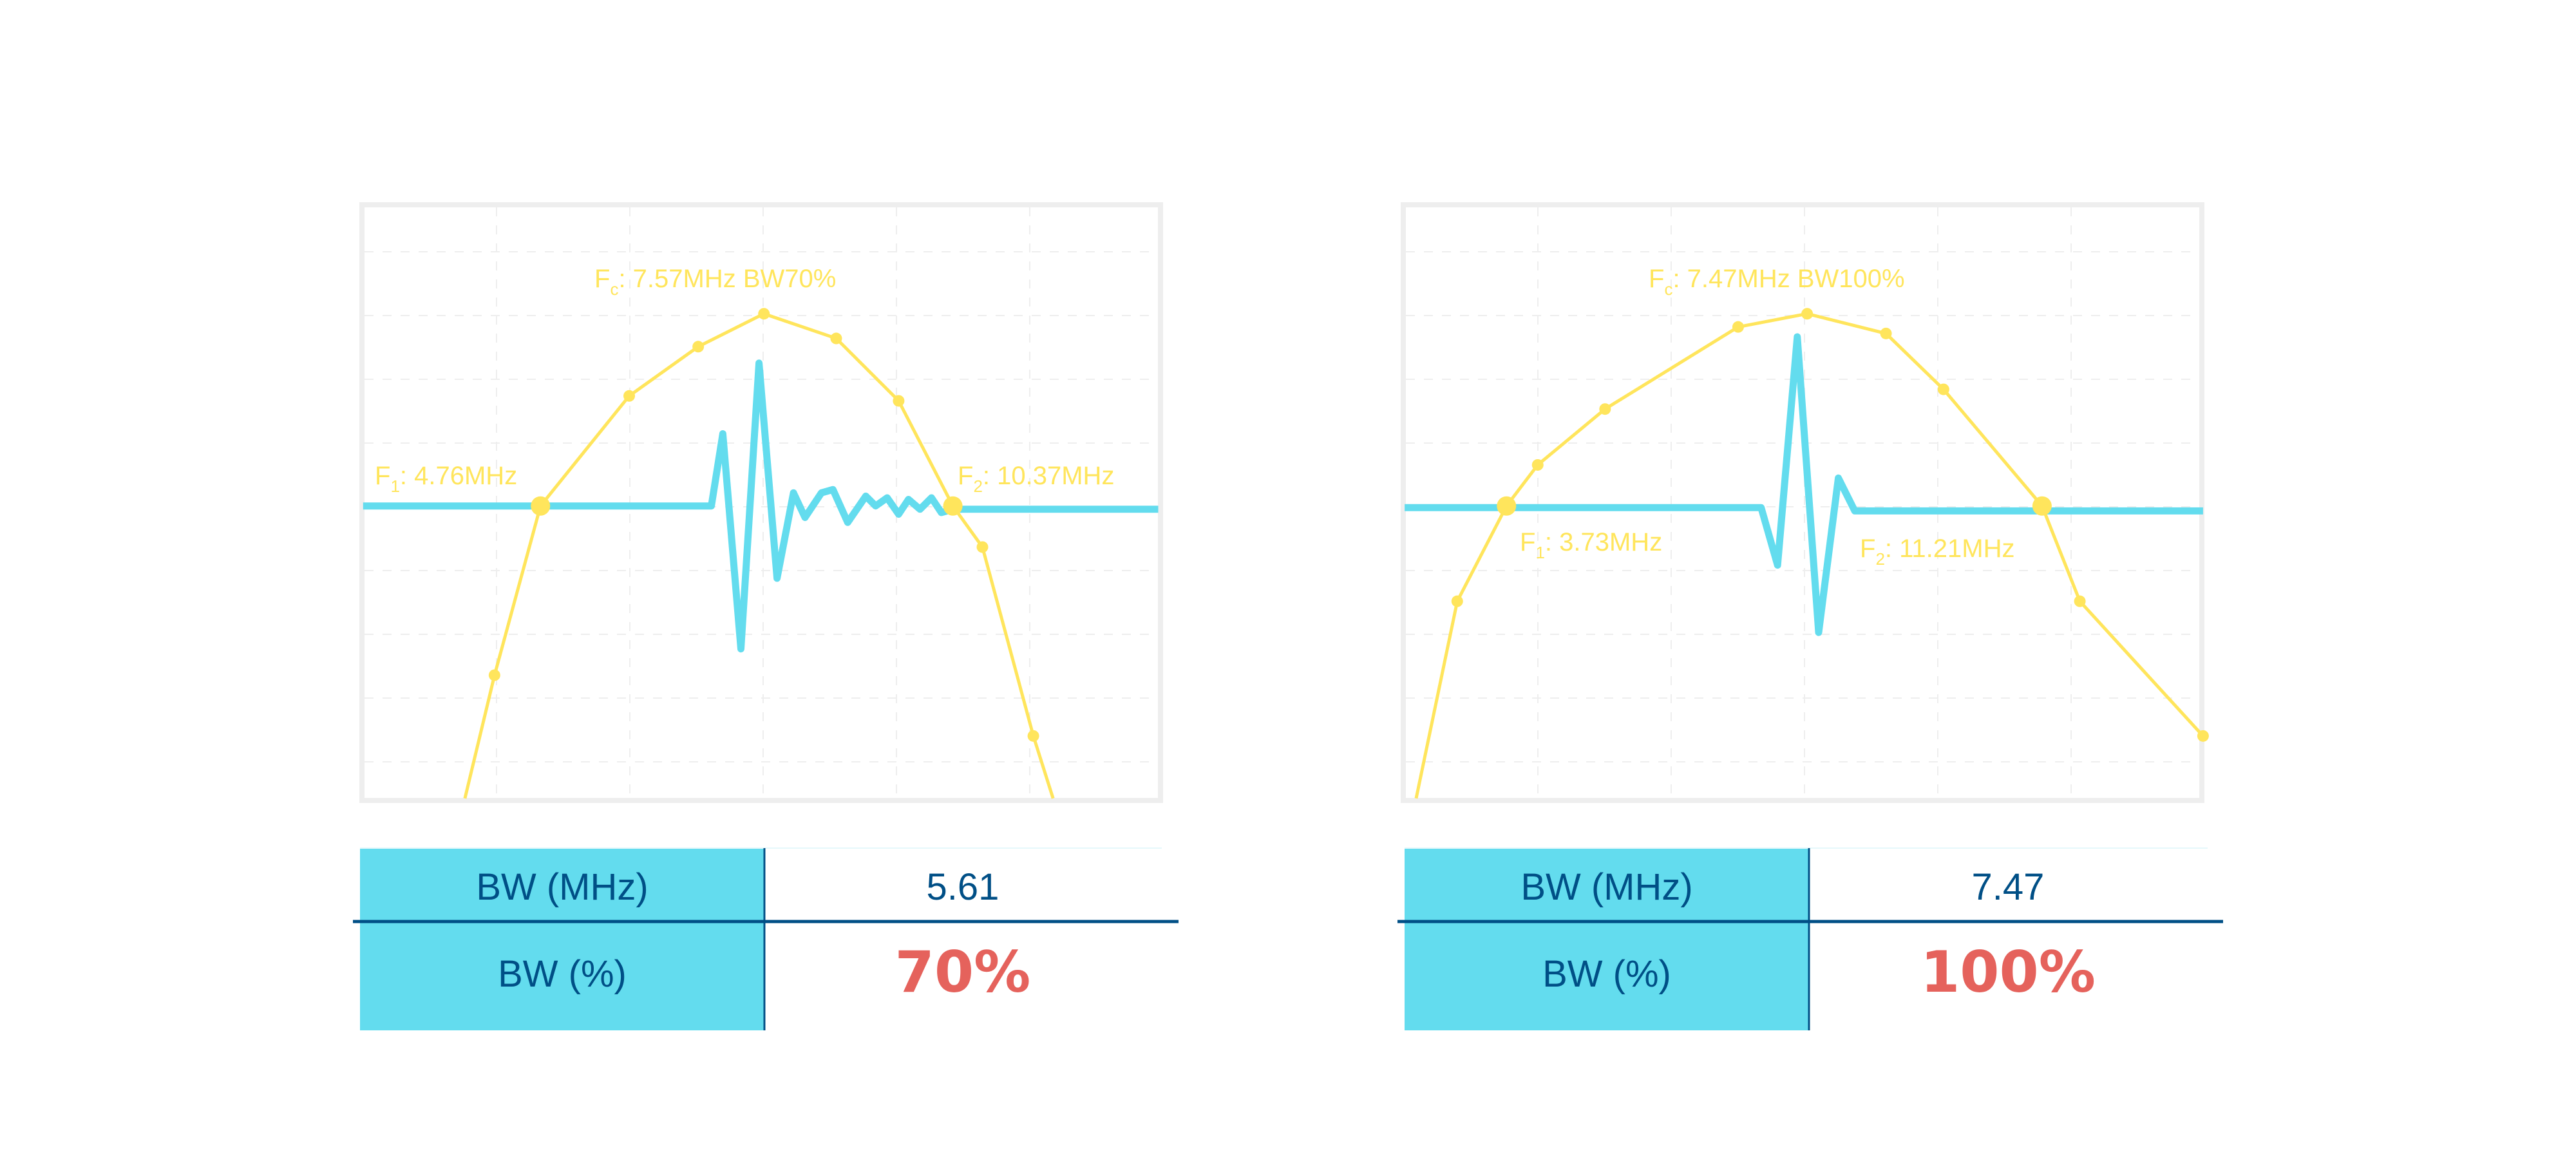 Image resolution: width=2576 pixels, height=1154 pixels. What do you see at coordinates (1937, 551) in the screenshot?
I see `f2-annotation: F2: 11.21MHz` at bounding box center [1937, 551].